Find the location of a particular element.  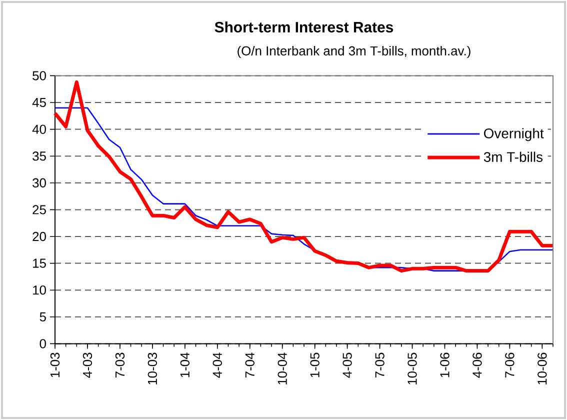

x-tick-label: 7-06 is located at coordinates (509, 365).